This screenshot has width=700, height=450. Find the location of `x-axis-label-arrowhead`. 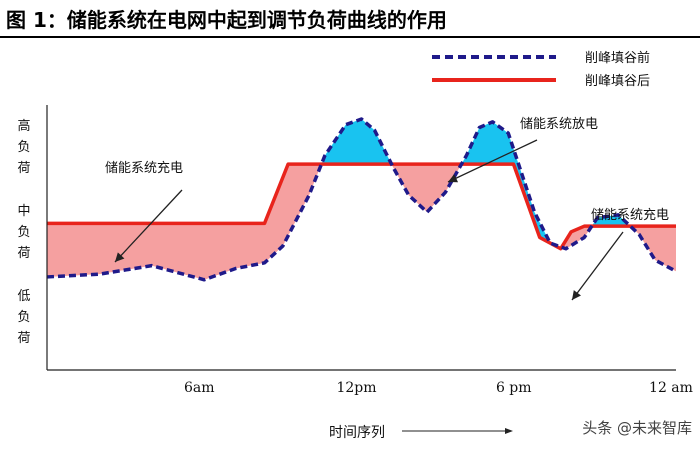

x-axis-label-arrowhead is located at coordinates (509, 431).